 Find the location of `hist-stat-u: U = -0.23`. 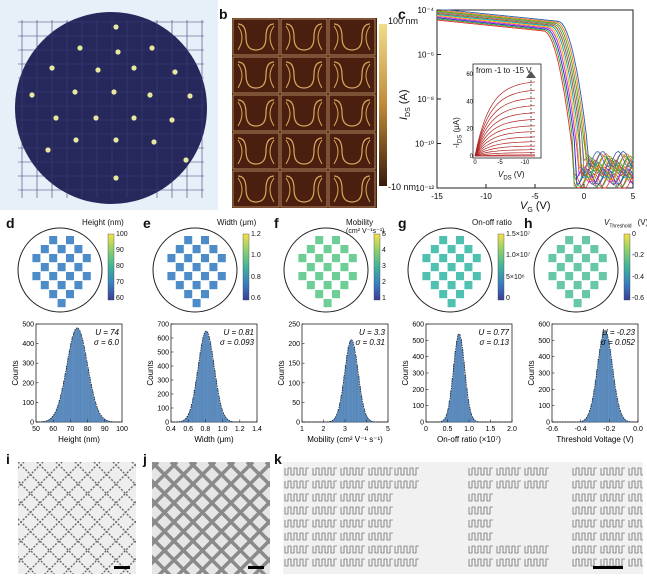

hist-stat-u: U = -0.23 is located at coordinates (619, 332).